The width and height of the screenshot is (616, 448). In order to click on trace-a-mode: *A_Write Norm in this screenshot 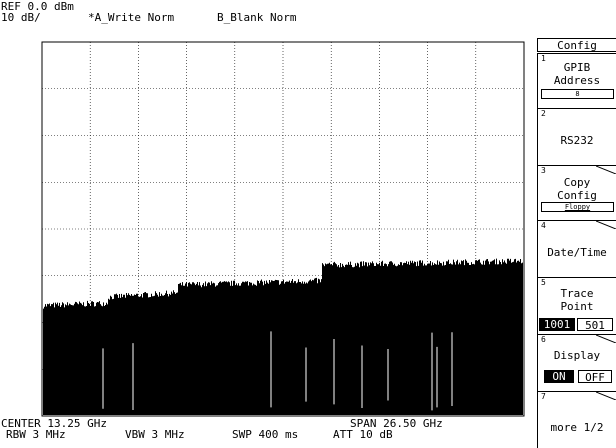, I will do `click(131, 17)`.